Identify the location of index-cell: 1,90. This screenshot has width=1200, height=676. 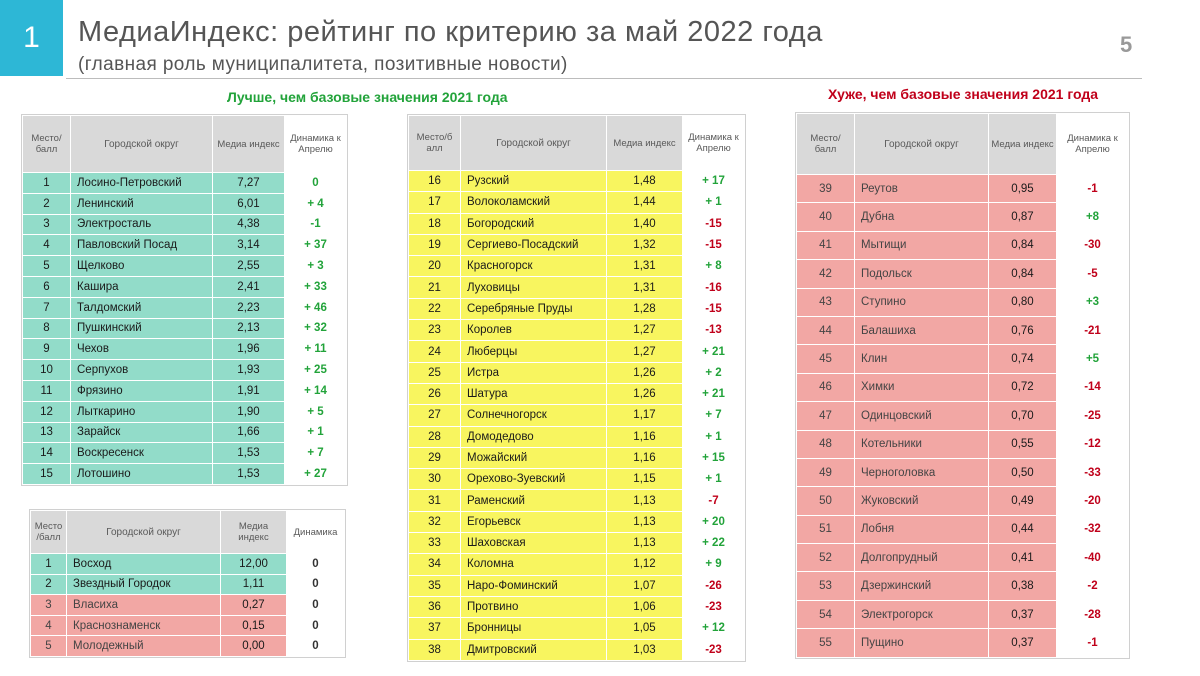
(248, 411).